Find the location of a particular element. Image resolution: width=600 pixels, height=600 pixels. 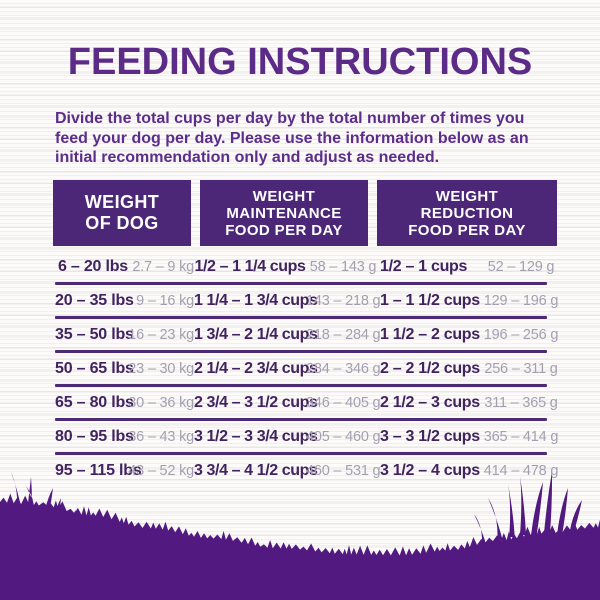

cell-reduction-cups: 3 – 3 1/2 cups is located at coordinates (430, 436).